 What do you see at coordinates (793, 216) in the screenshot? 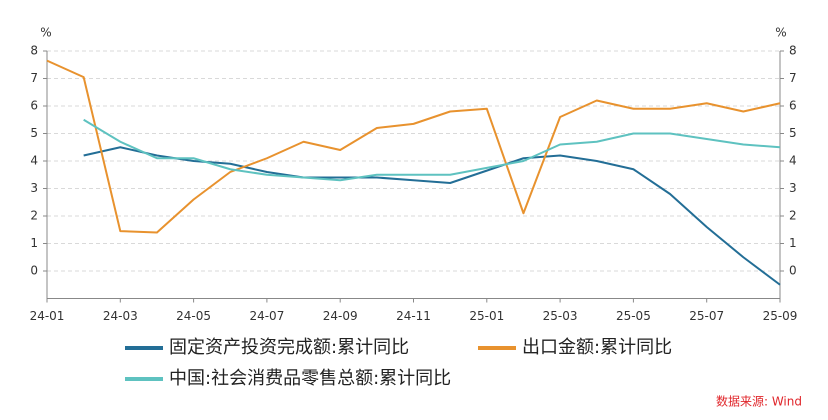
I see `y2-tick-label: 2` at bounding box center [793, 216].